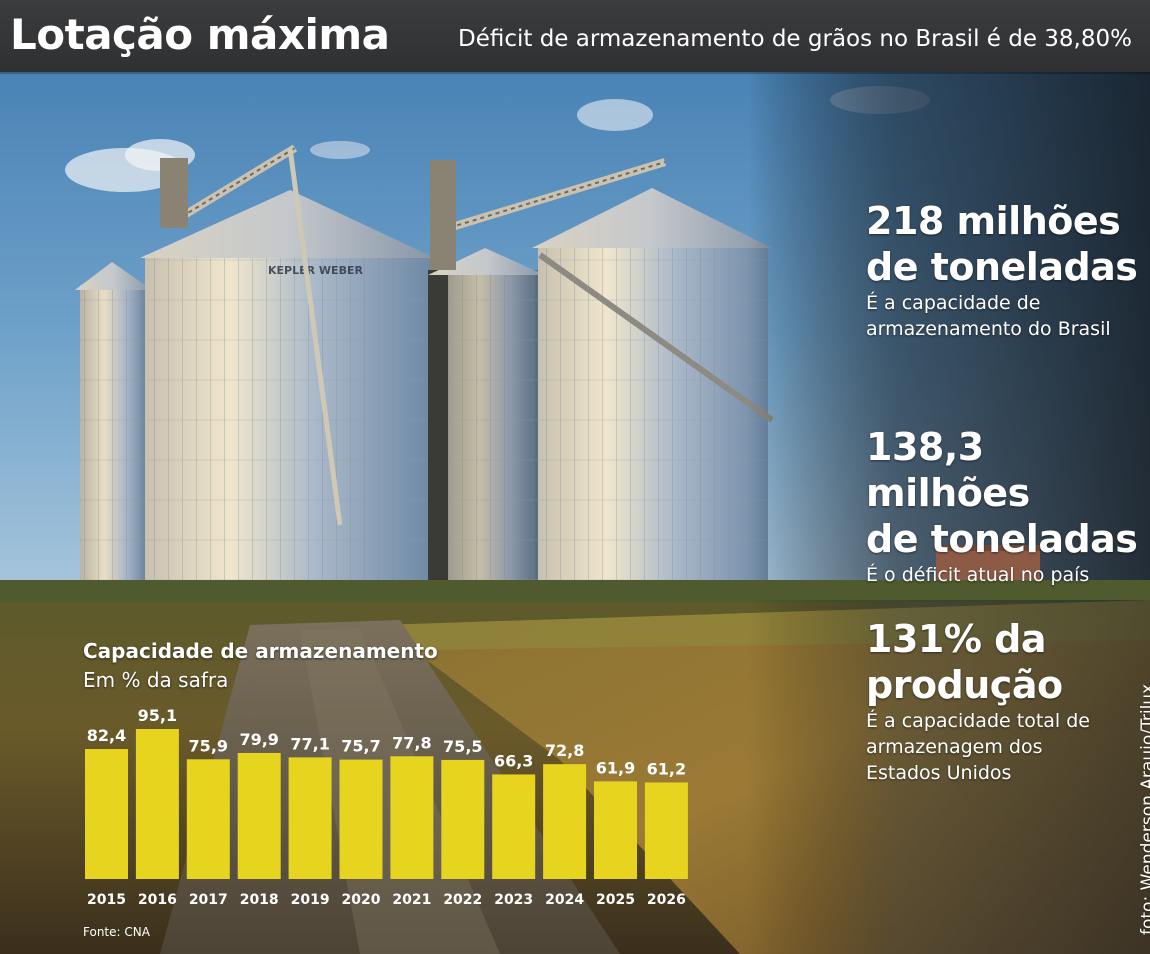 The width and height of the screenshot is (1150, 954). Describe the element at coordinates (956, 639) in the screenshot. I see `fact-usa-value-line1: 131% da` at that location.